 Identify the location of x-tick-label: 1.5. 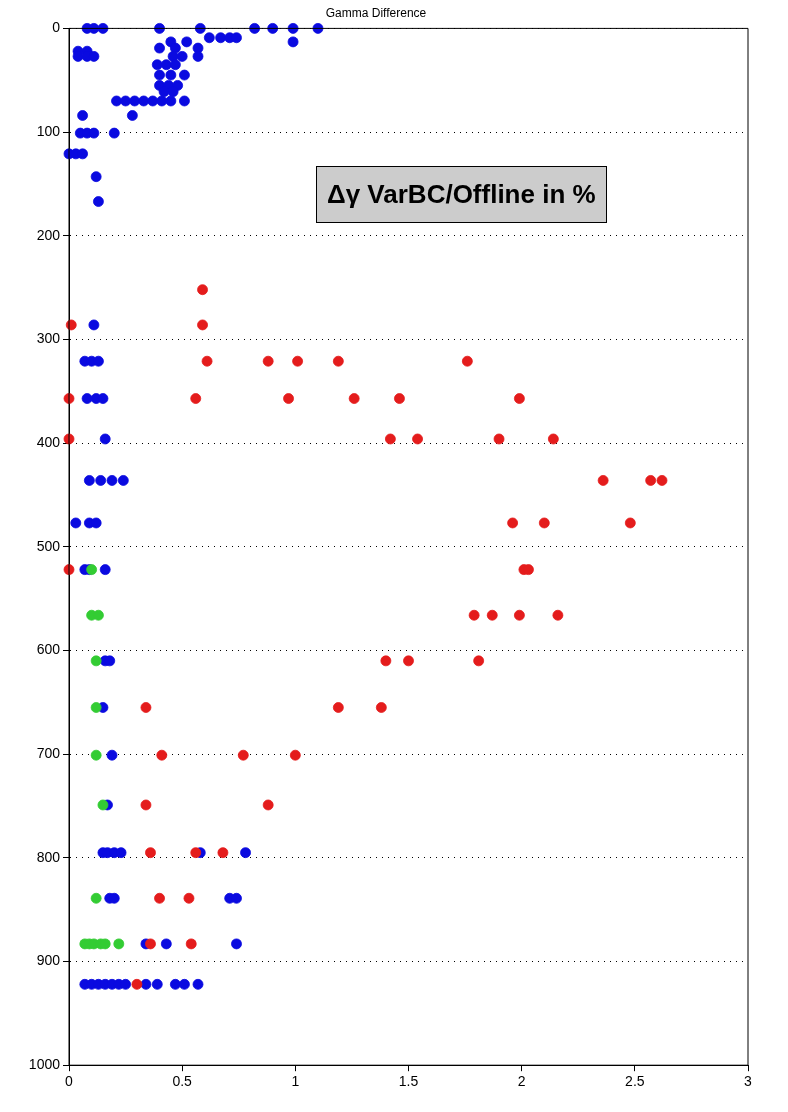
(408, 1081).